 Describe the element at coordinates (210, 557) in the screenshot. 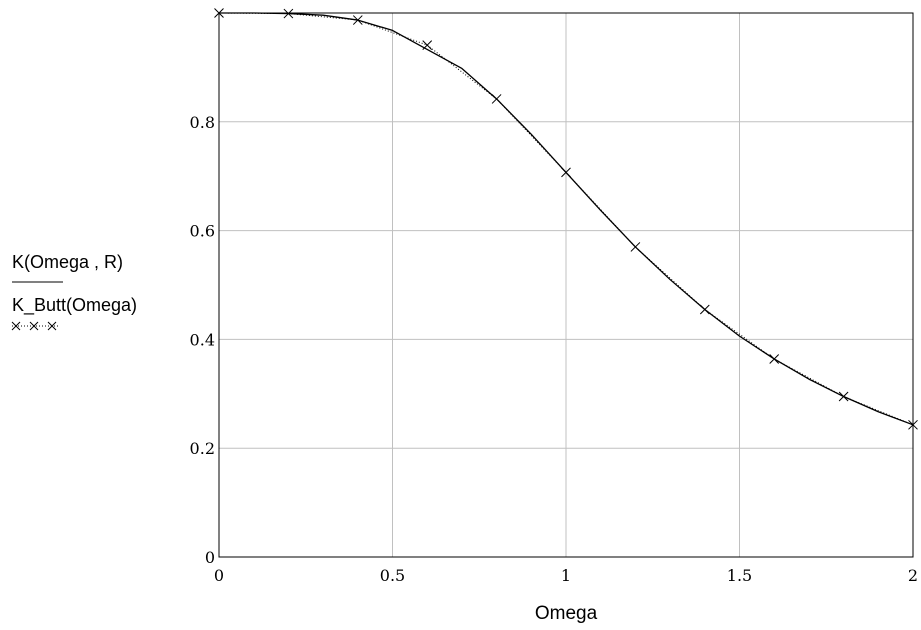

I see `y-tick-label-0: 0` at that location.